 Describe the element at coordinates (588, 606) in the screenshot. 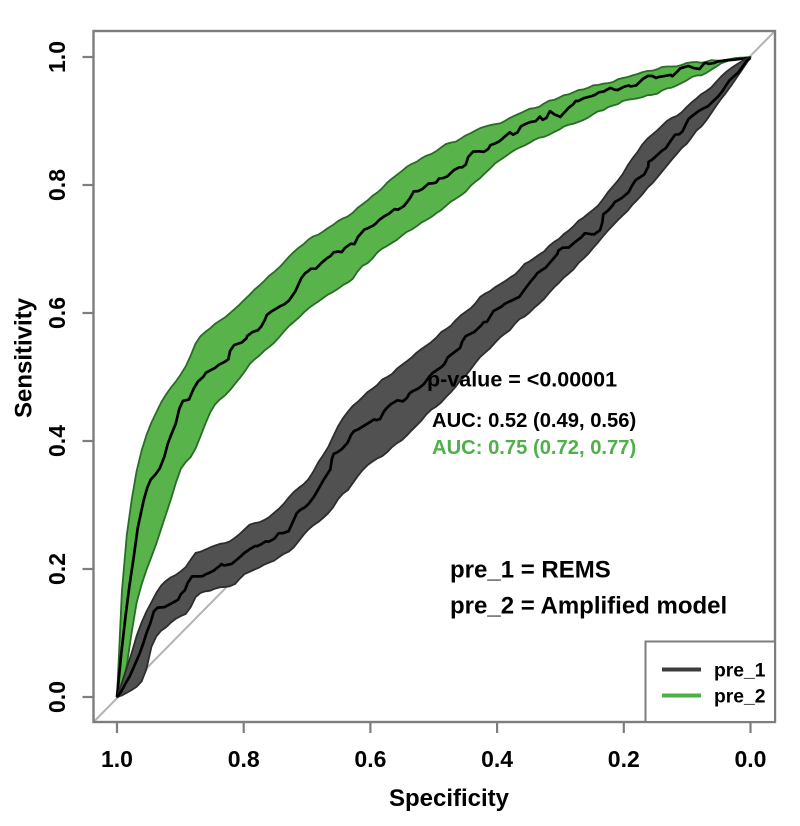

I see `svg-text: pre_2 = Amplified model` at that location.